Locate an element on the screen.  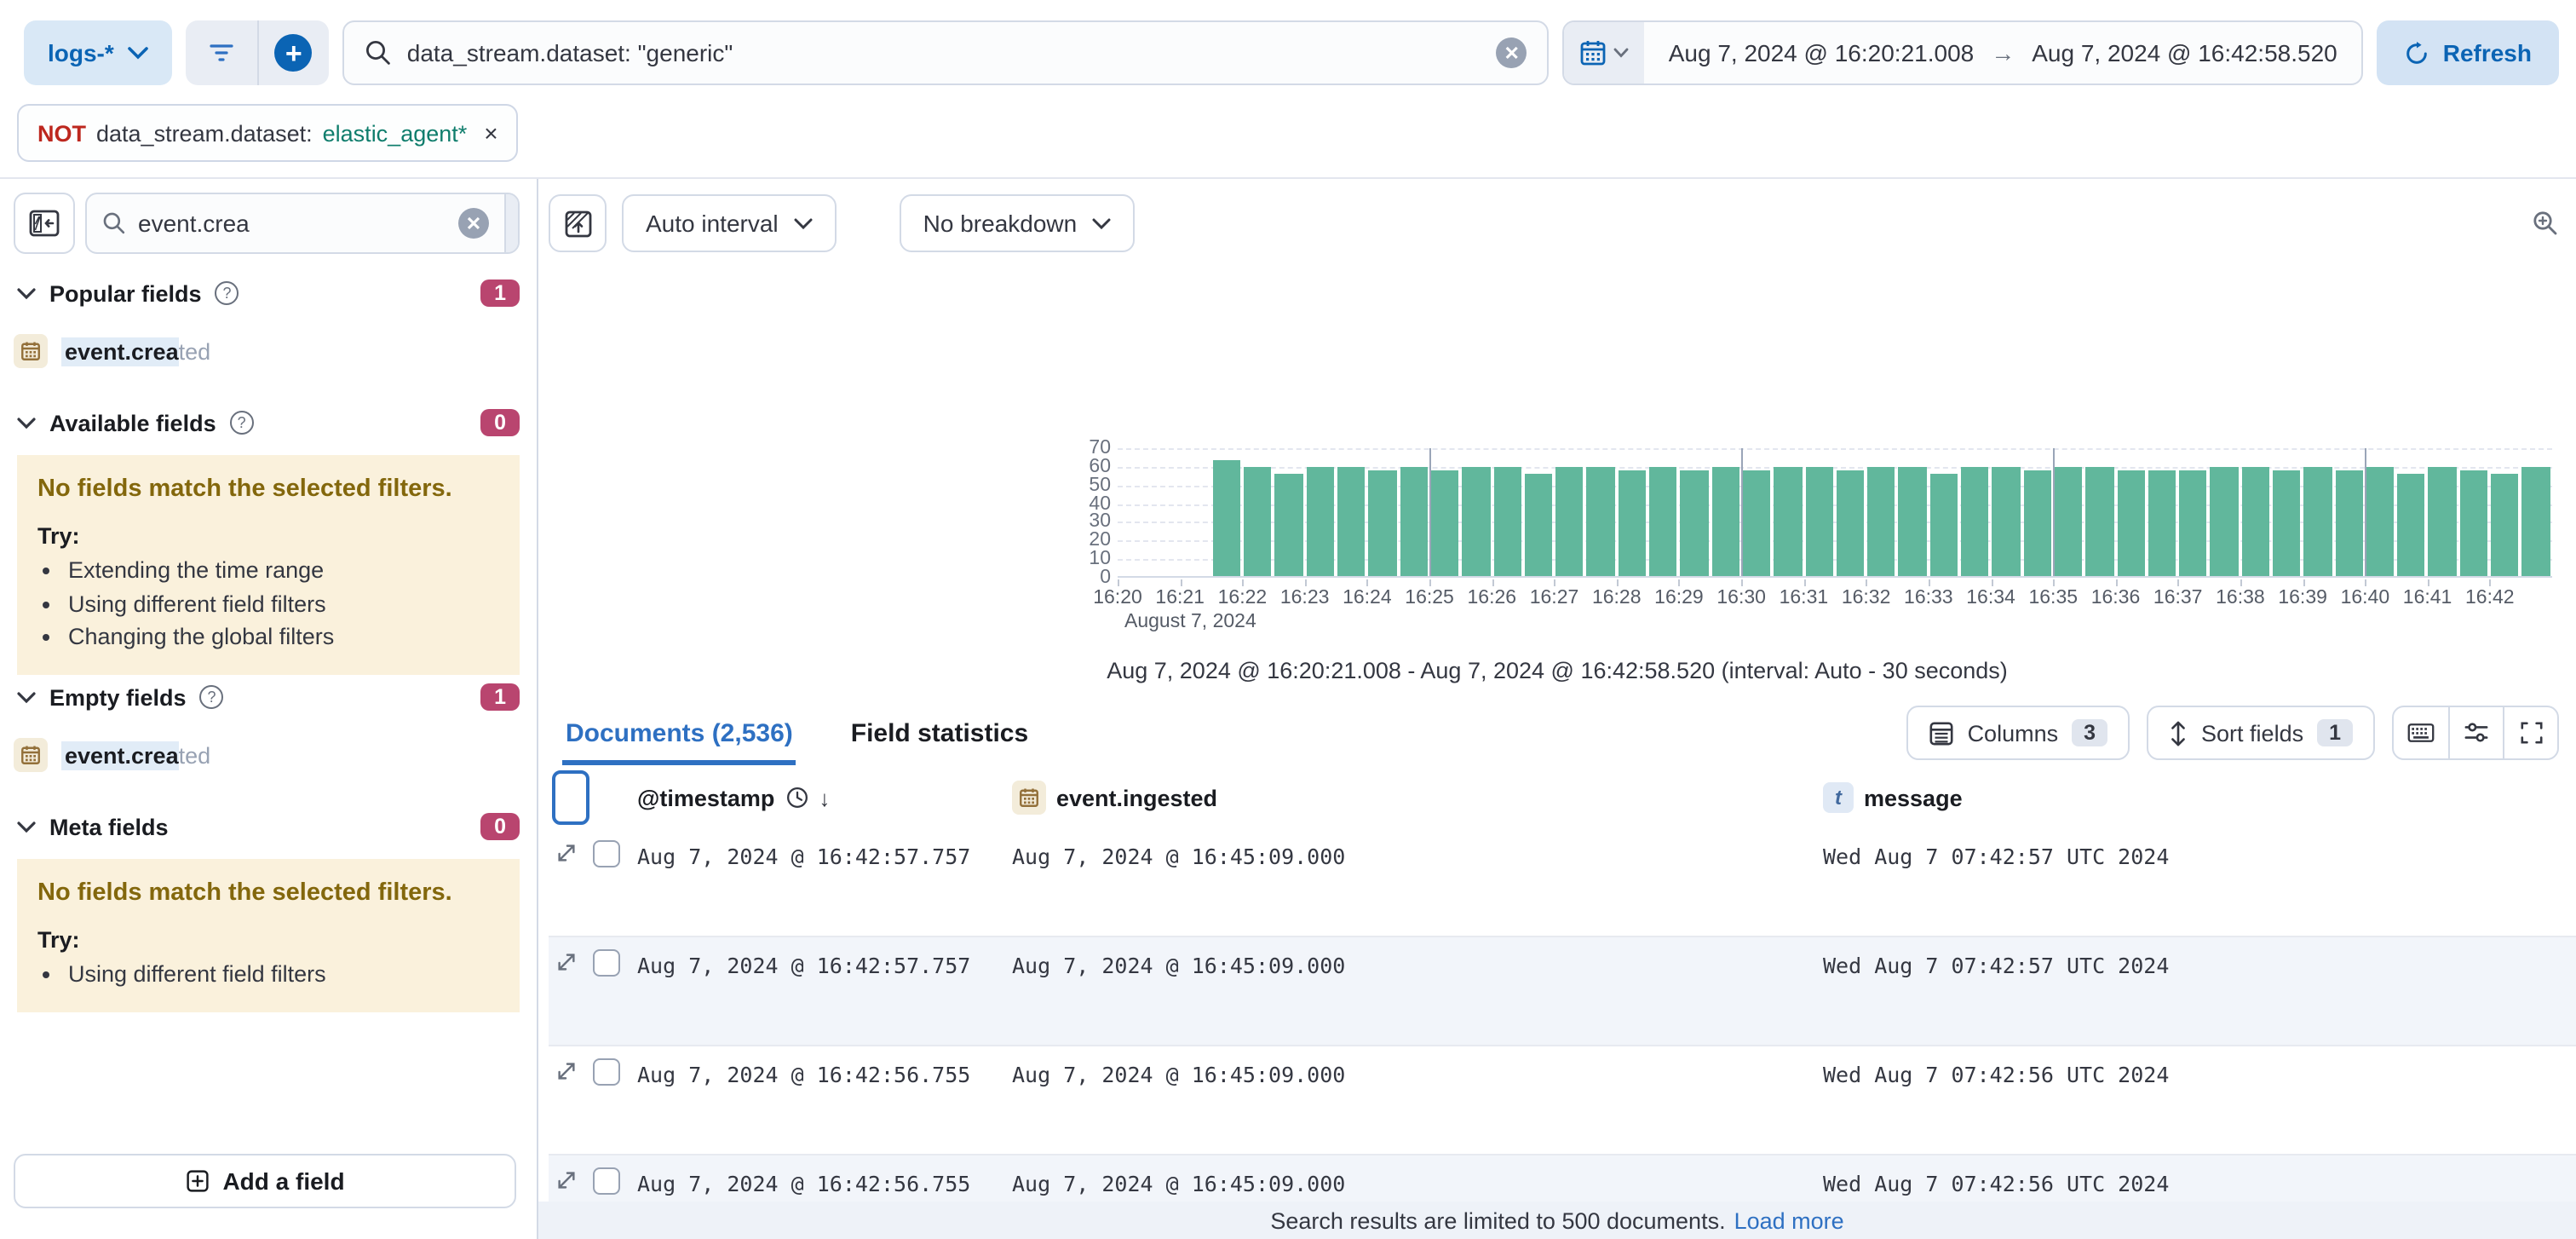
keyboard-icon is located at coordinates (2421, 732).